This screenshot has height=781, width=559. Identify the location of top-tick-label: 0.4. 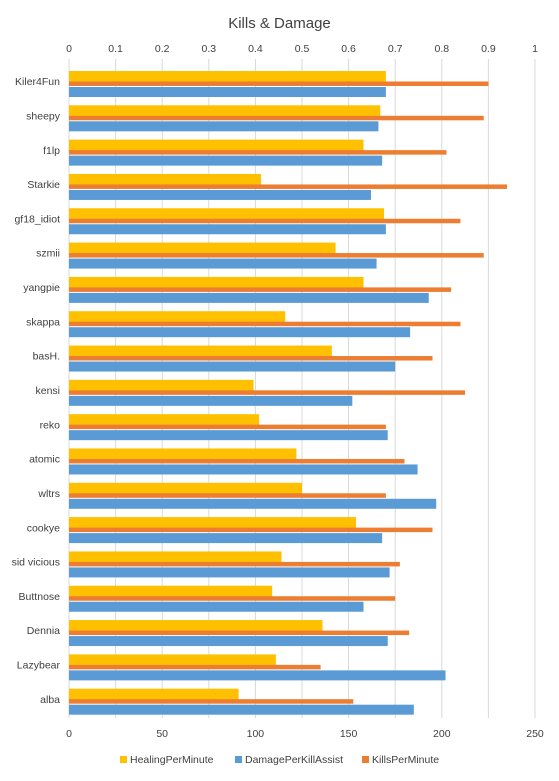
(255, 49).